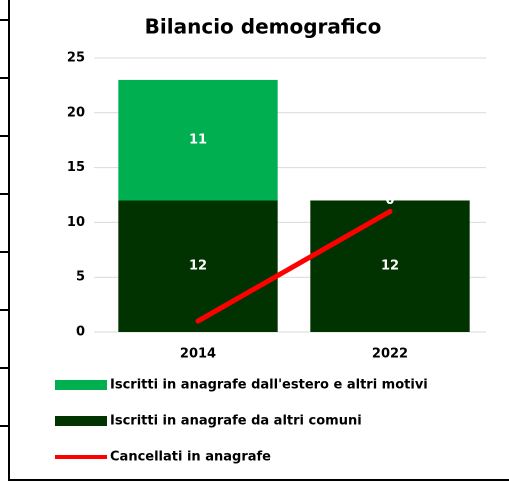 Image resolution: width=509 pixels, height=483 pixels. What do you see at coordinates (76, 222) in the screenshot?
I see `y-tick-label: 10` at bounding box center [76, 222].